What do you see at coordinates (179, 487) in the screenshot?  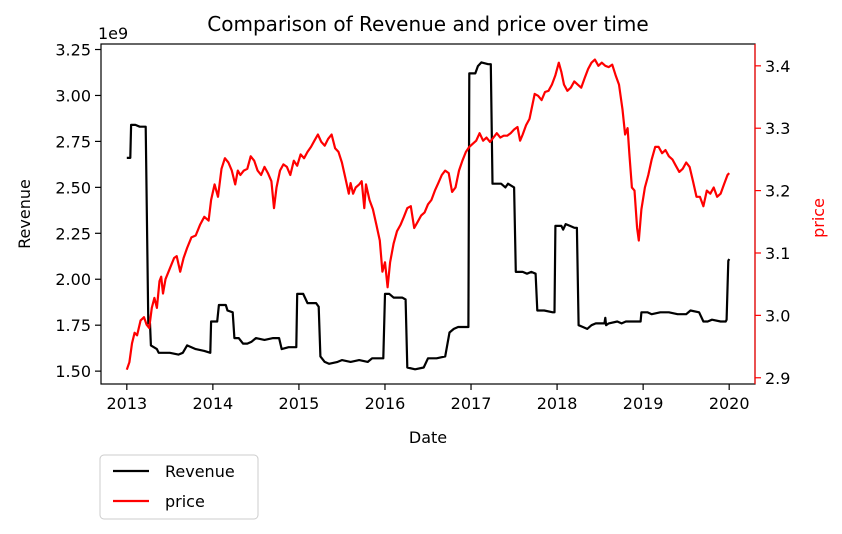 I see `legend: Revenue price` at bounding box center [179, 487].